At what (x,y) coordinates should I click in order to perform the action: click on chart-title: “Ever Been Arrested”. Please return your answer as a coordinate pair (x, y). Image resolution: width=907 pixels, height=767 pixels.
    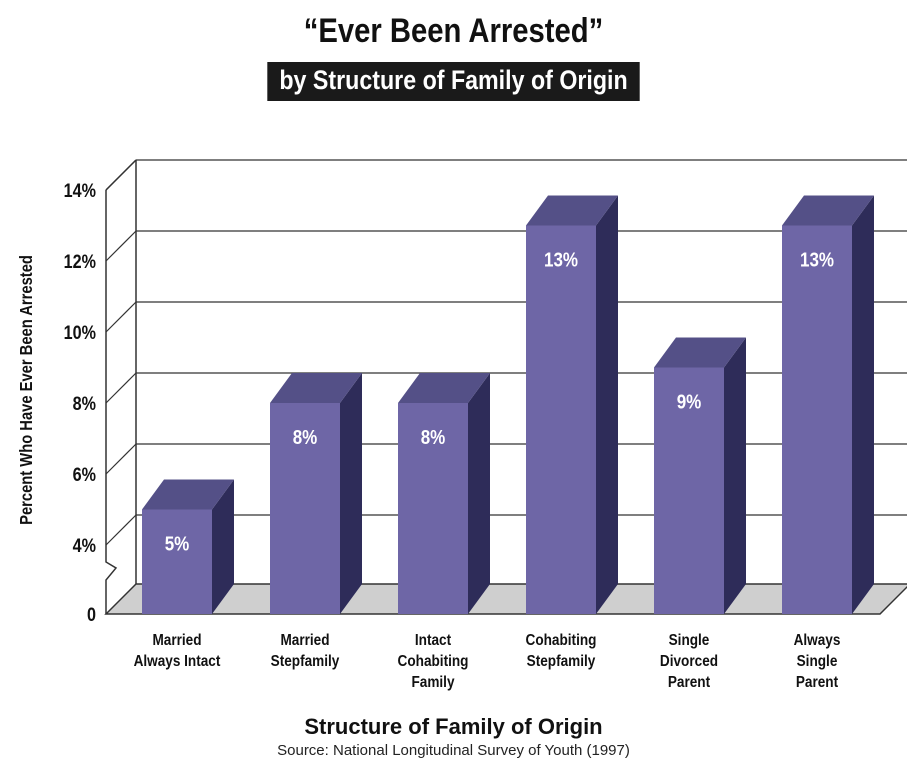
    Looking at the image, I should click on (453, 31).